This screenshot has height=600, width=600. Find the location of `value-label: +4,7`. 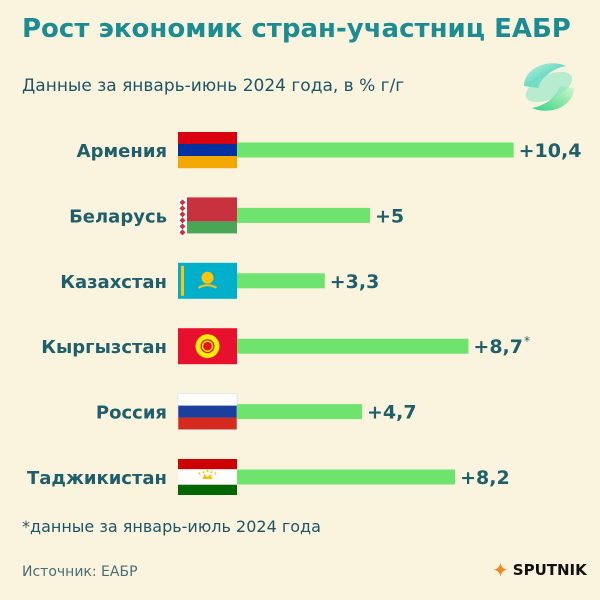

value-label: +4,7 is located at coordinates (392, 413).